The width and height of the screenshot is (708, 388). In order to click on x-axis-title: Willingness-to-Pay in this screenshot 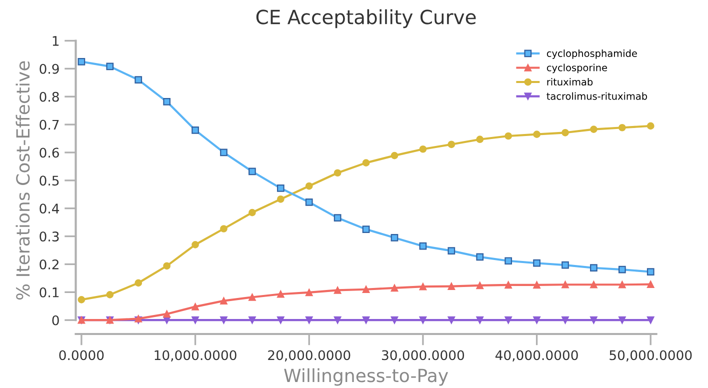, I will do `click(366, 377)`.